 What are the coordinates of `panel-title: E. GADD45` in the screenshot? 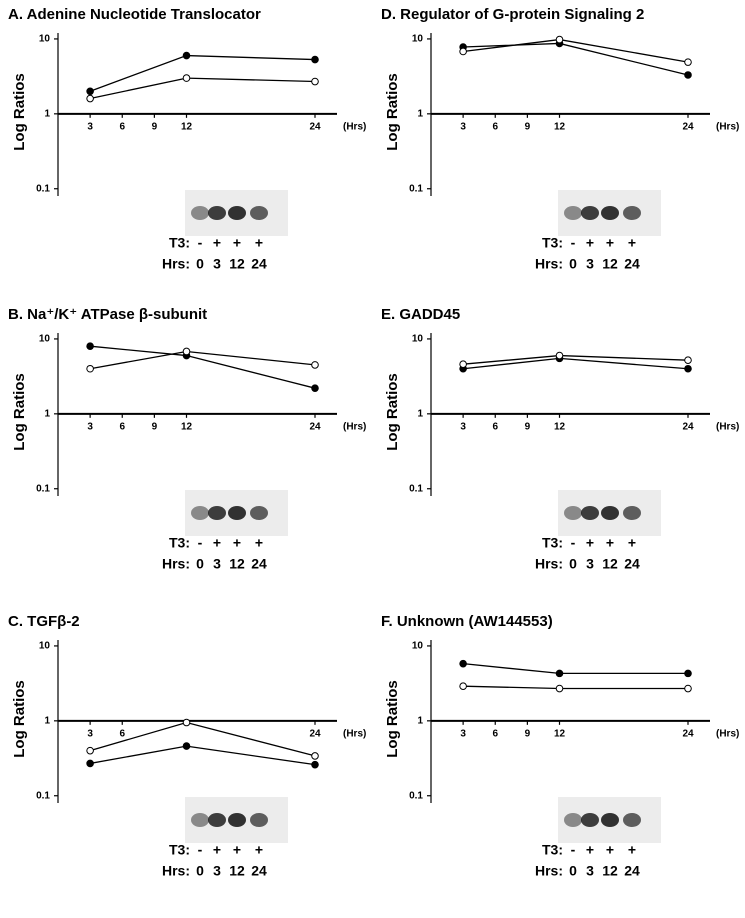 It's located at (420, 314).